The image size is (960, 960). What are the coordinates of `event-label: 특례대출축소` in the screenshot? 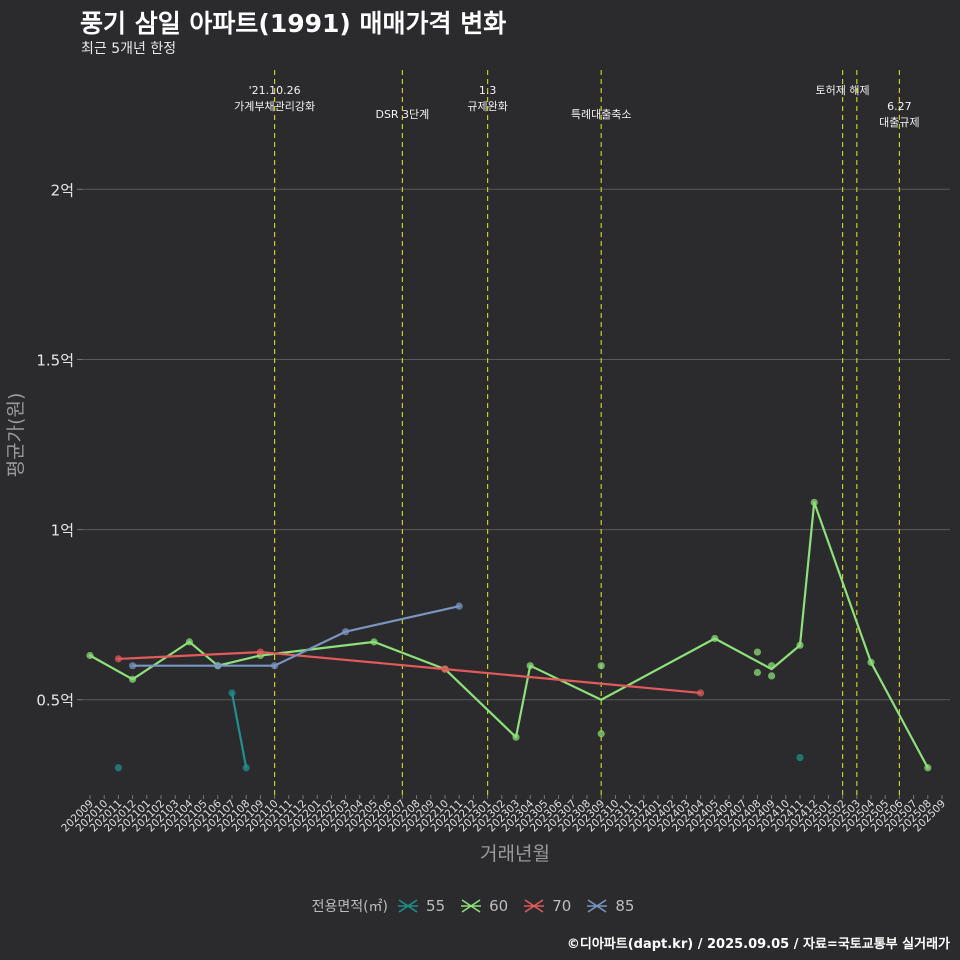 It's located at (601, 114).